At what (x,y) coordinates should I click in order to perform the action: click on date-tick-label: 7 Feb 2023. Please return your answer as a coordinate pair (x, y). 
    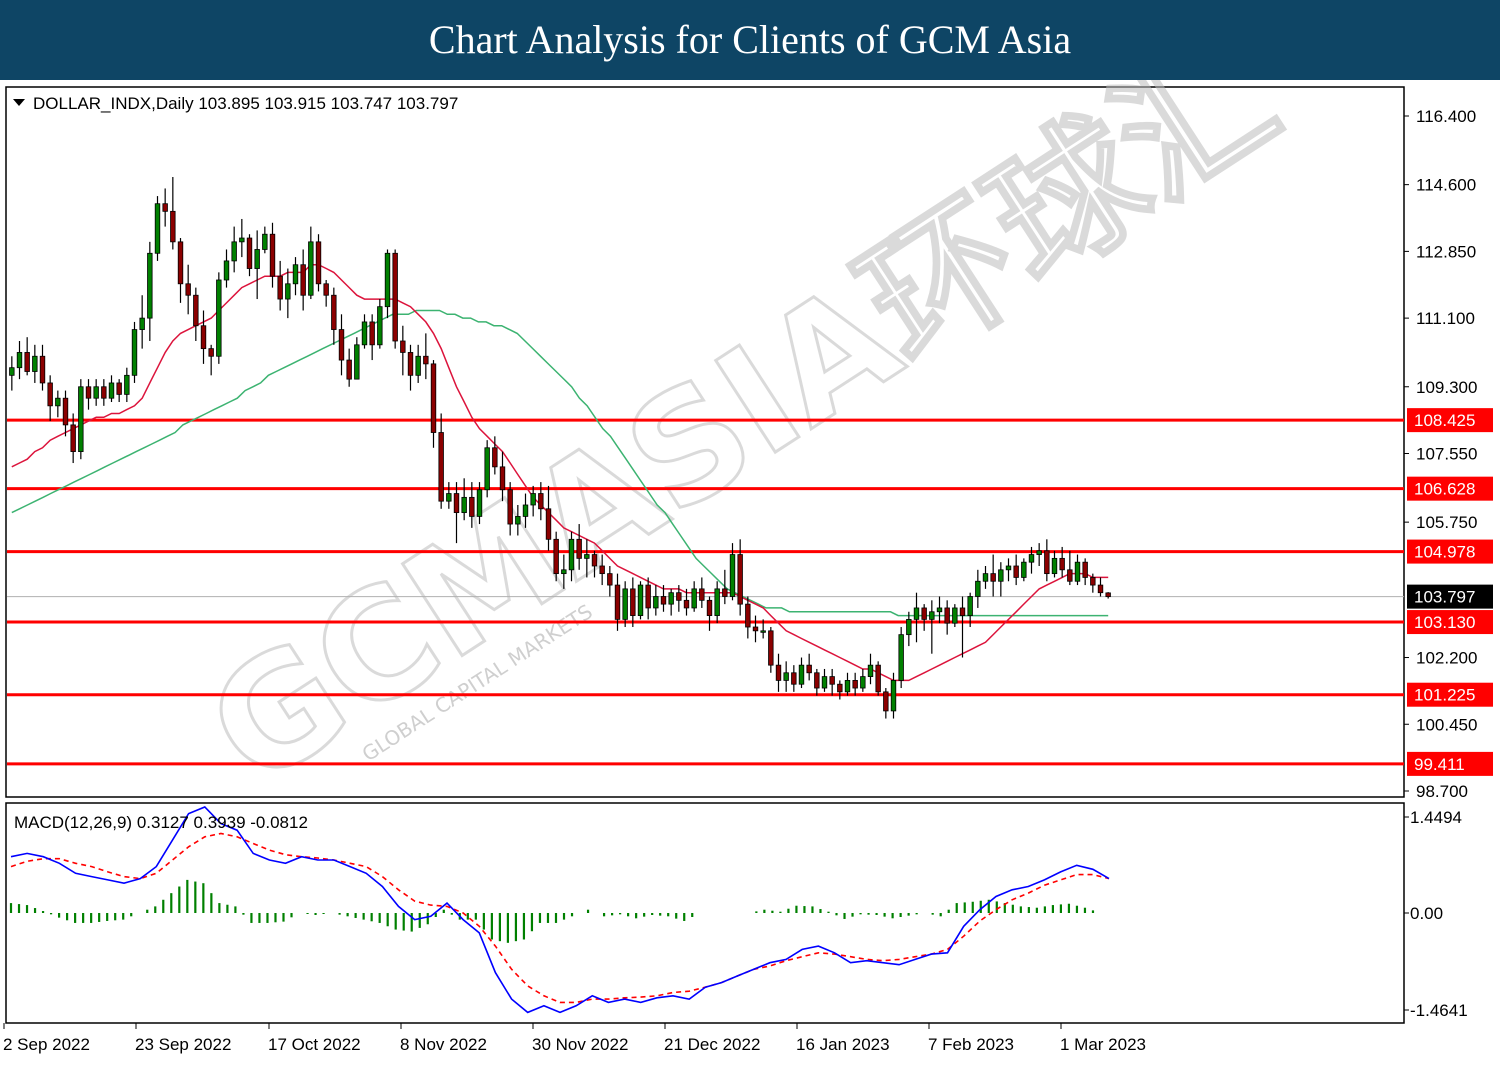
    Looking at the image, I should click on (971, 1044).